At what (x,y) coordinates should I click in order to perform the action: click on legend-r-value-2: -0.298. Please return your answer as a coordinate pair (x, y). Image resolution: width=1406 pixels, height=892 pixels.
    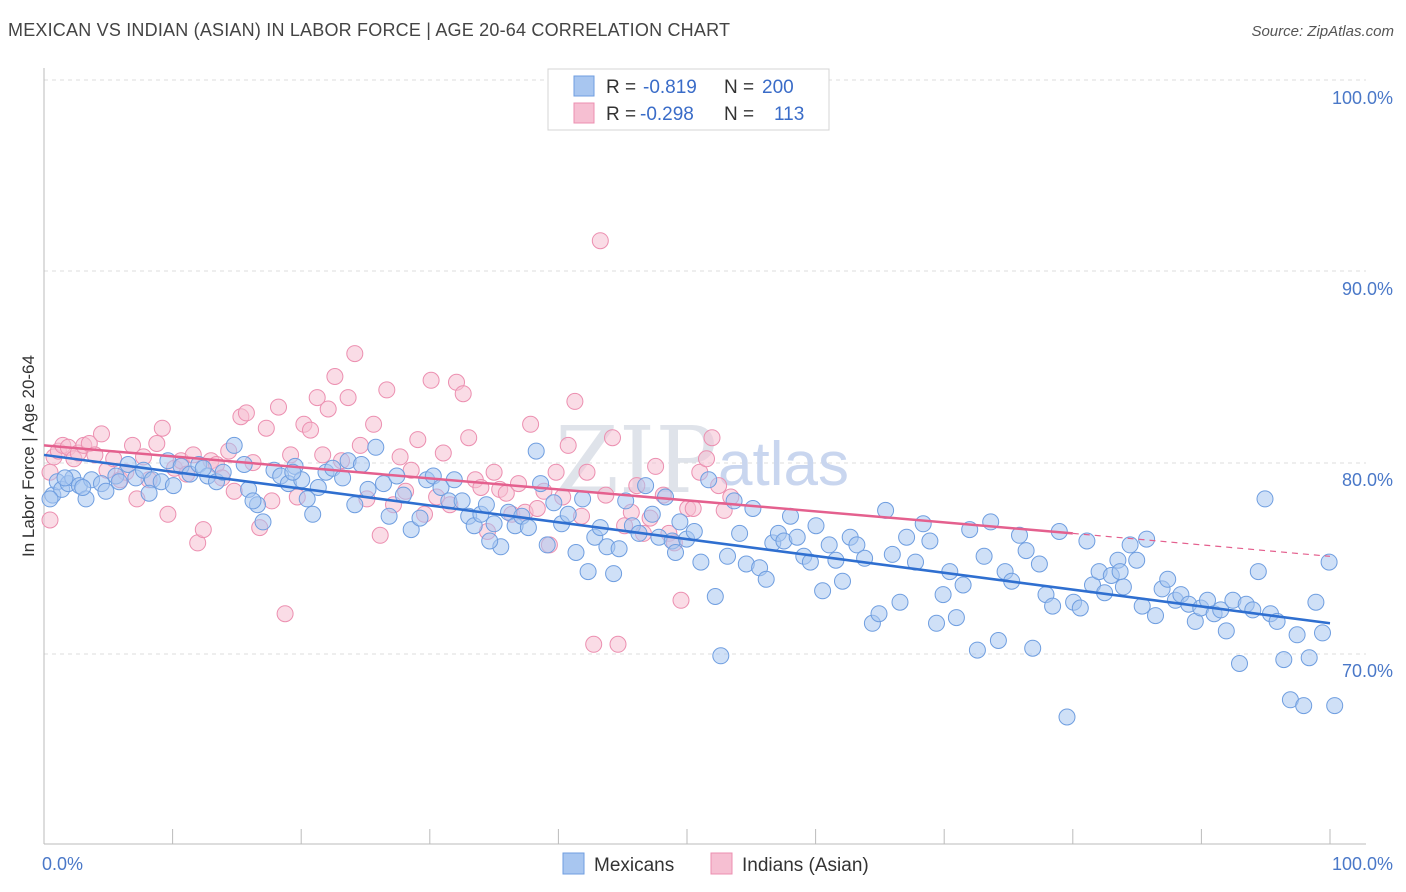
    Looking at the image, I should click on (667, 114).